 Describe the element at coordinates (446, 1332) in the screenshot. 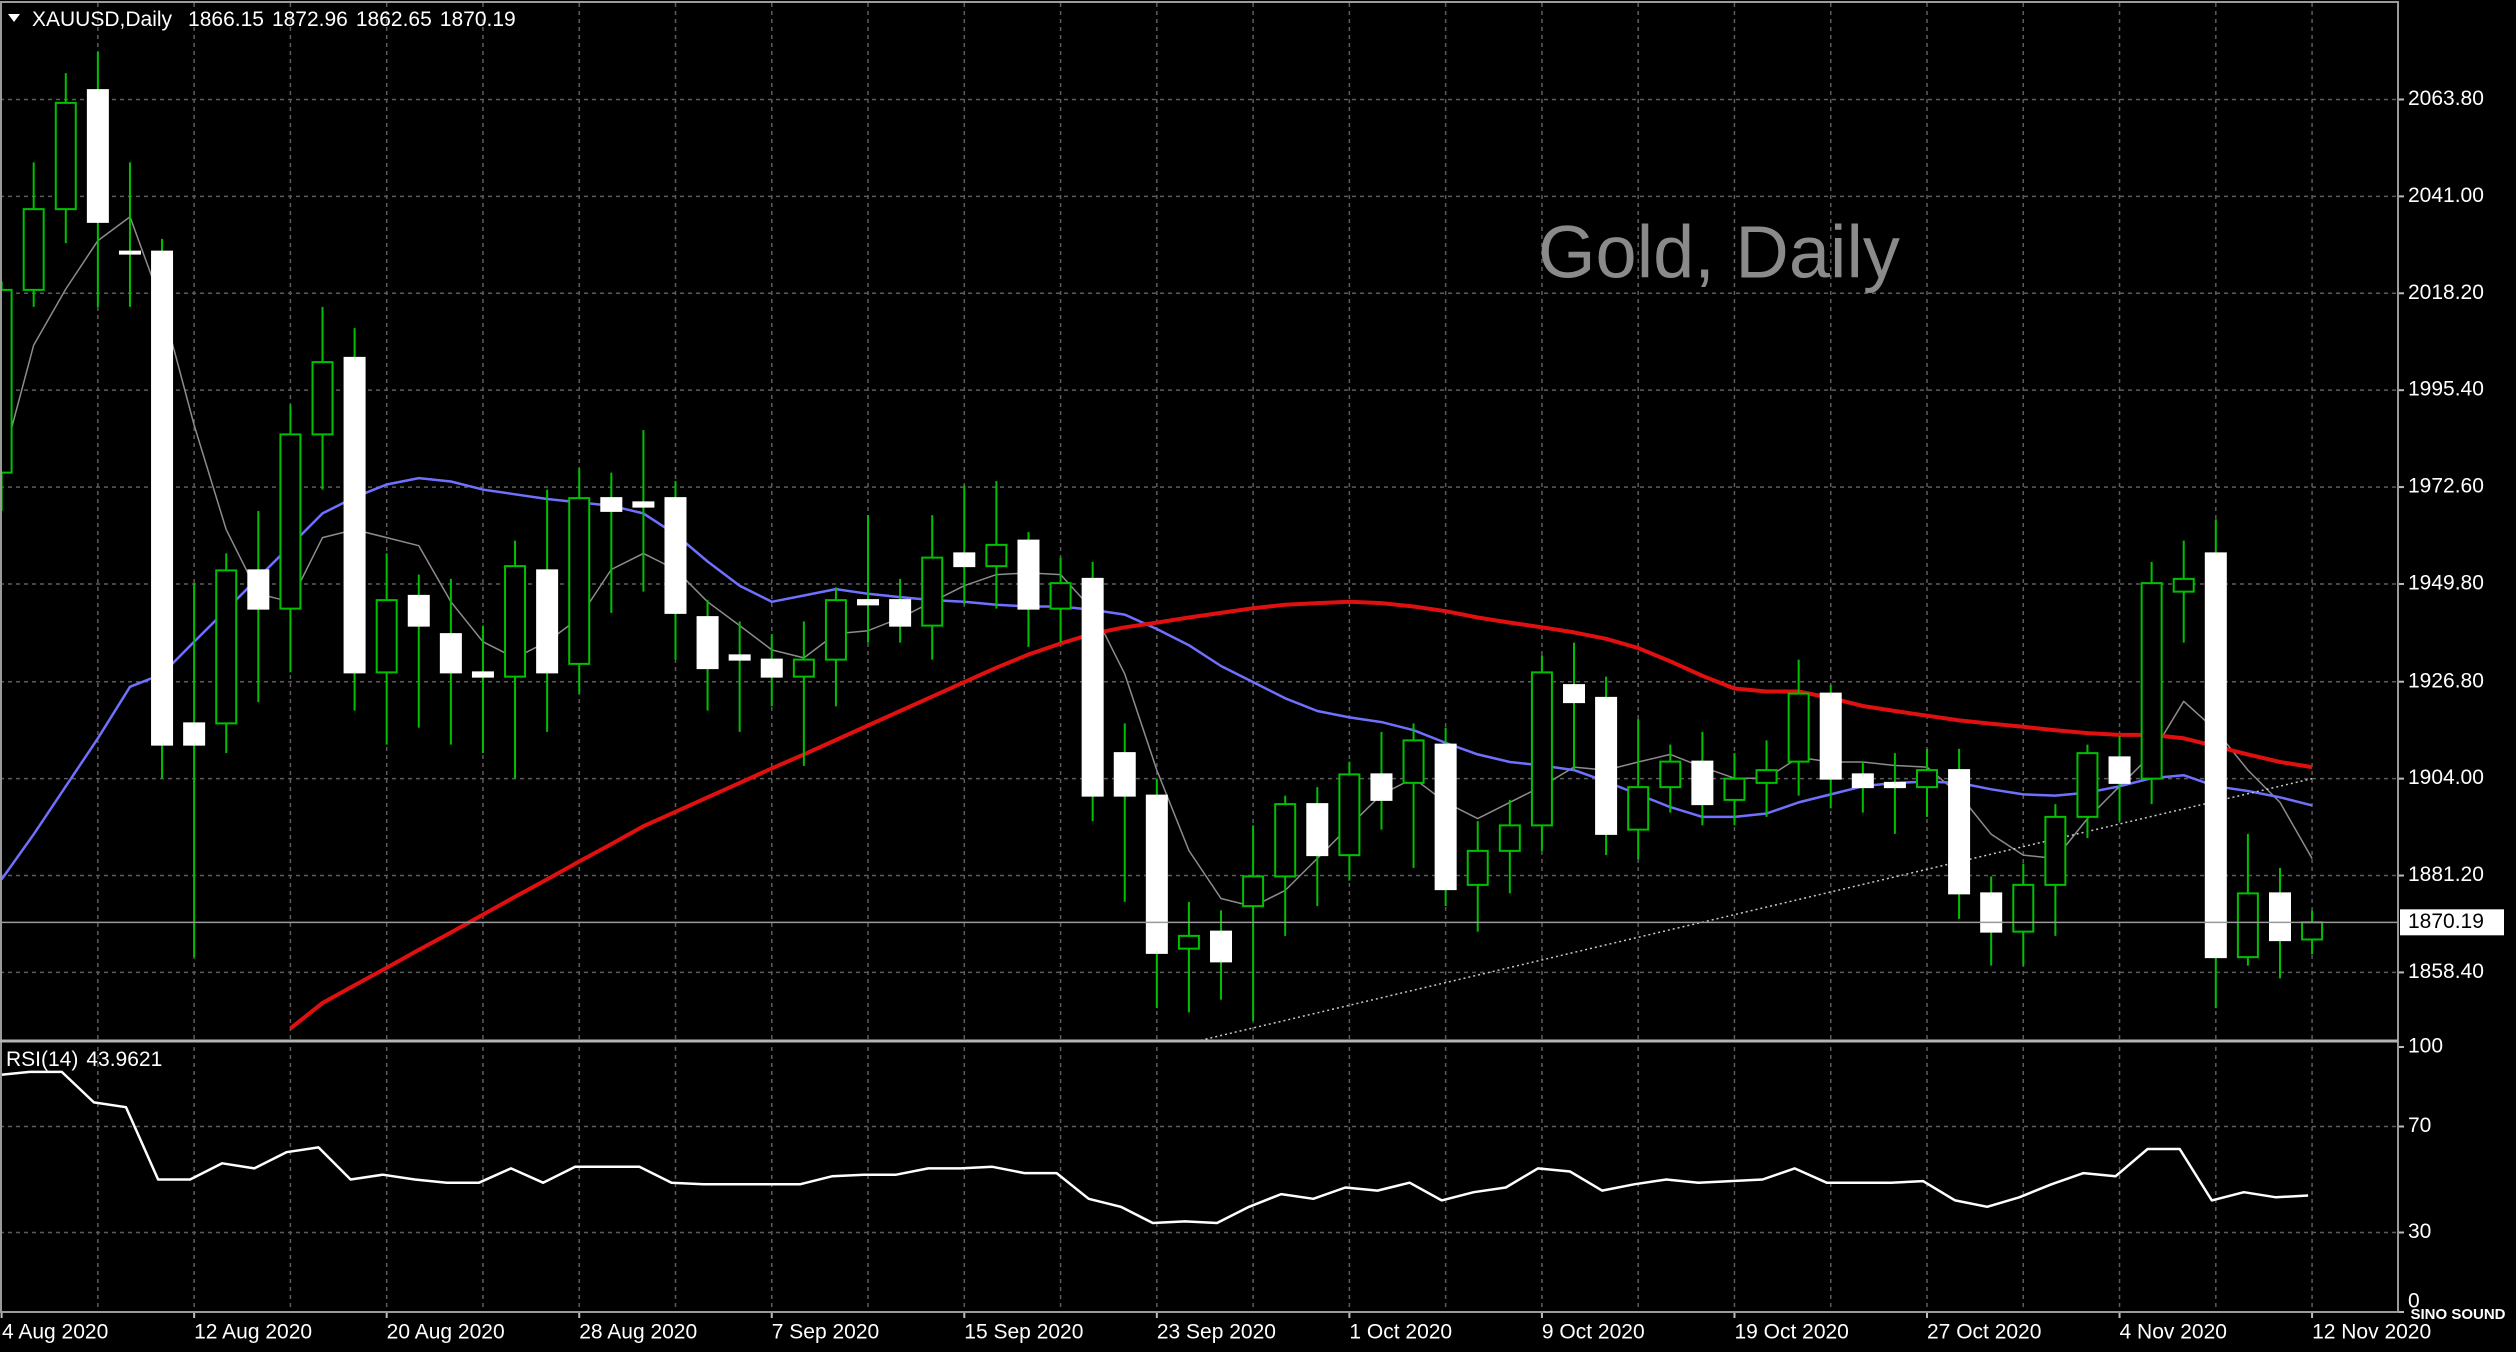

I see `x-tick-label: 20 Aug 2020` at that location.